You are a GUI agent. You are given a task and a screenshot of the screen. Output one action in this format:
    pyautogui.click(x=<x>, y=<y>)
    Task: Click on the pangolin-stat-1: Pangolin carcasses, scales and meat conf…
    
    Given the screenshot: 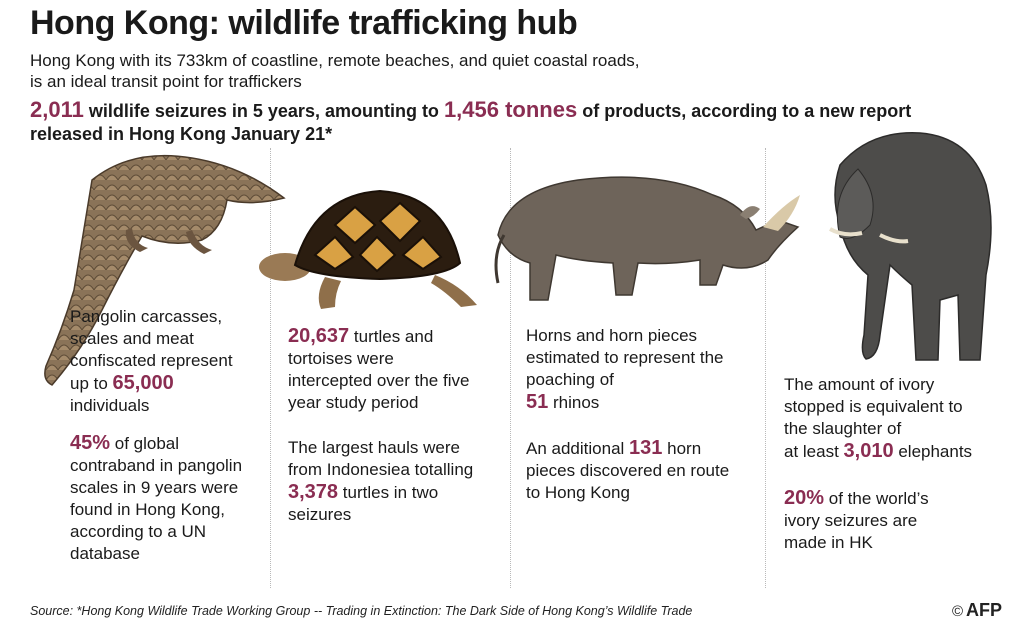 What is the action you would take?
    pyautogui.click(x=170, y=361)
    